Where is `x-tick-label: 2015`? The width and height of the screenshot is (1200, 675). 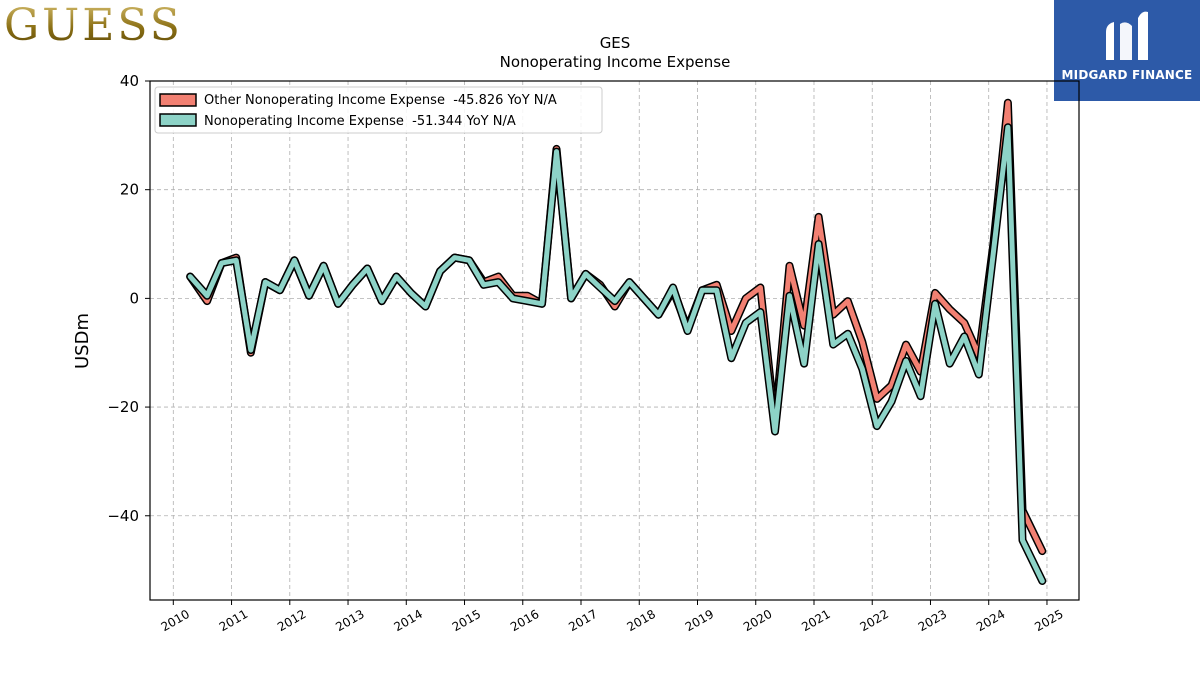 x-tick-label: 2015 is located at coordinates (466, 620).